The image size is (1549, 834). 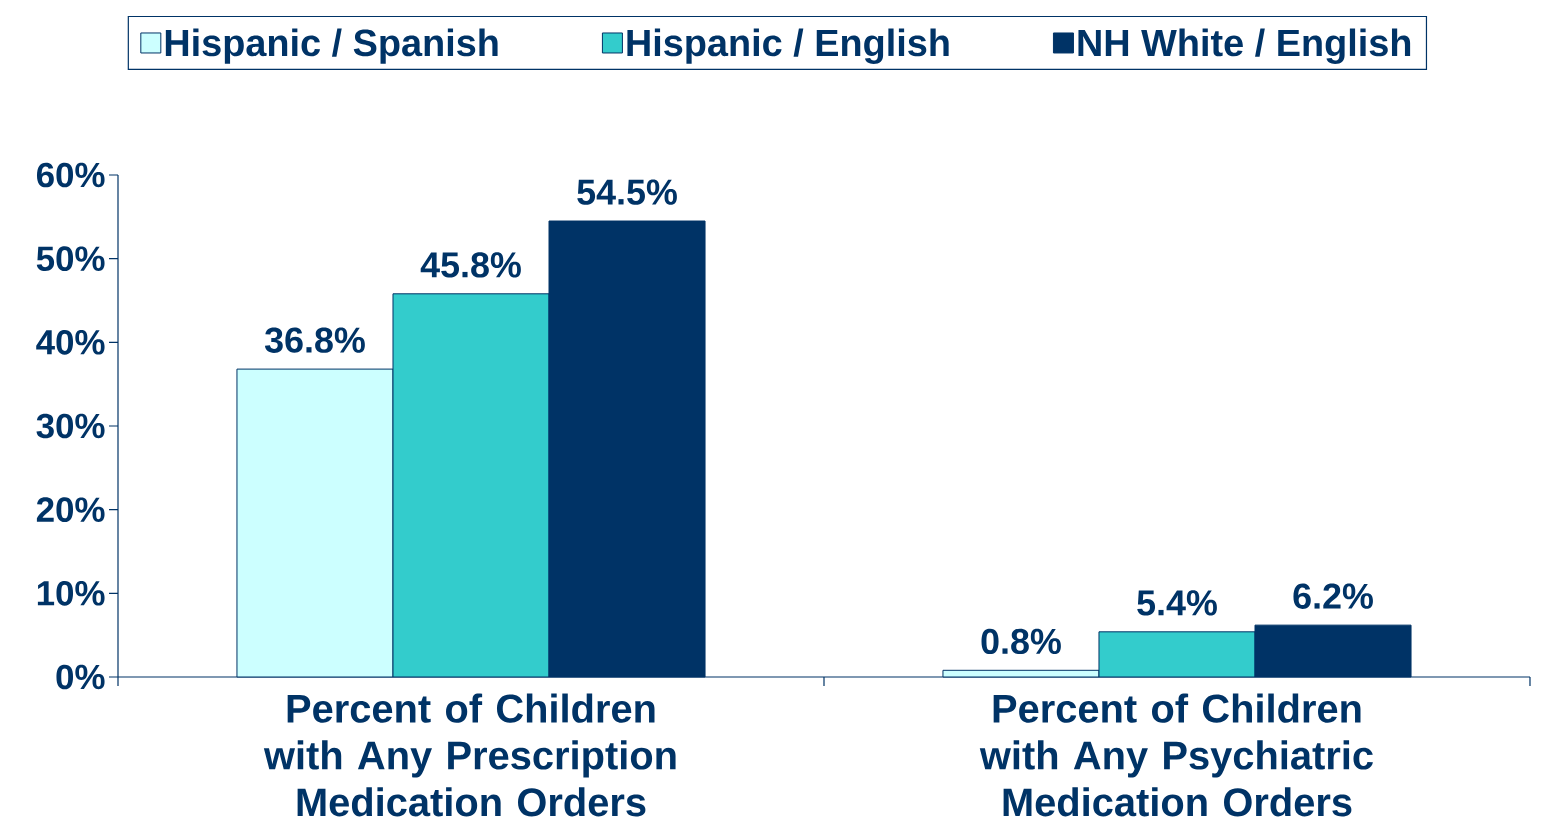 What do you see at coordinates (470, 265) in the screenshot?
I see `data-label: 45.8%` at bounding box center [470, 265].